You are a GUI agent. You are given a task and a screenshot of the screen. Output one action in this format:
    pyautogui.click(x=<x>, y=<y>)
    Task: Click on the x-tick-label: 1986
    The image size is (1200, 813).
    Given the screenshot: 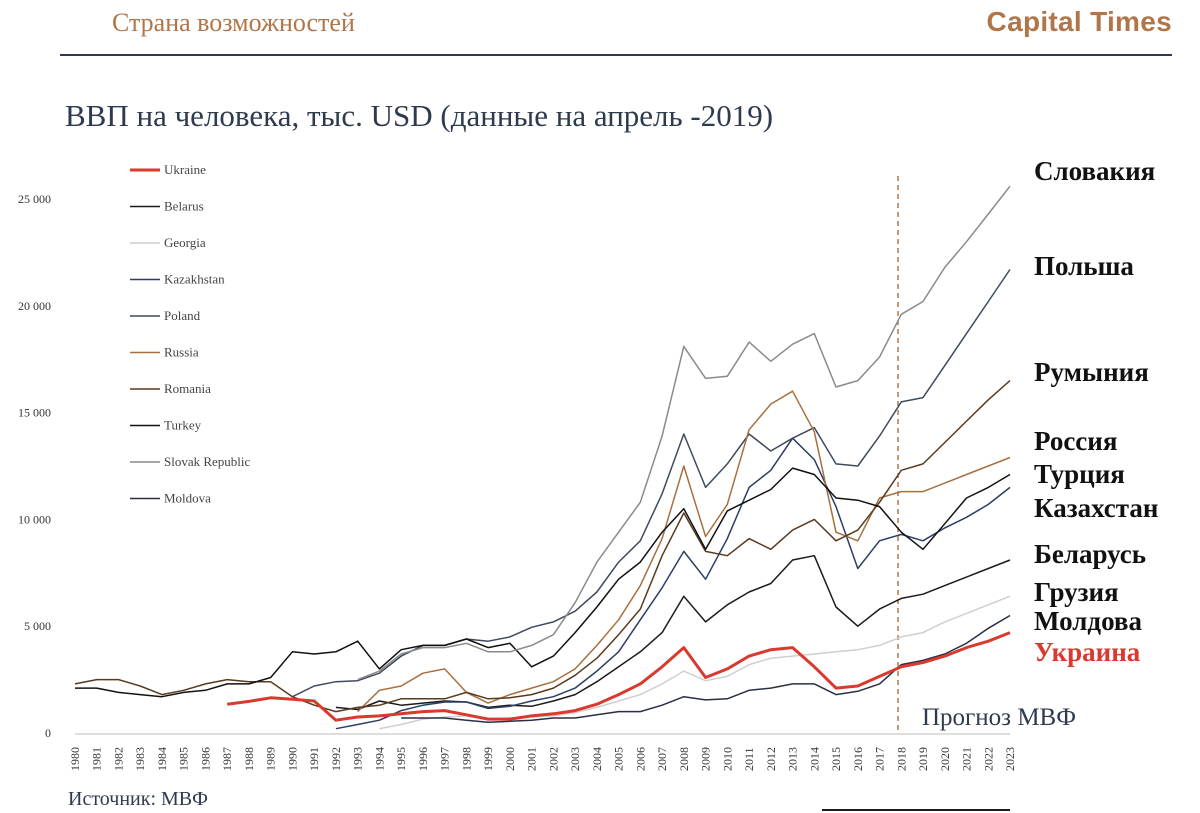 What is the action you would take?
    pyautogui.click(x=205, y=759)
    